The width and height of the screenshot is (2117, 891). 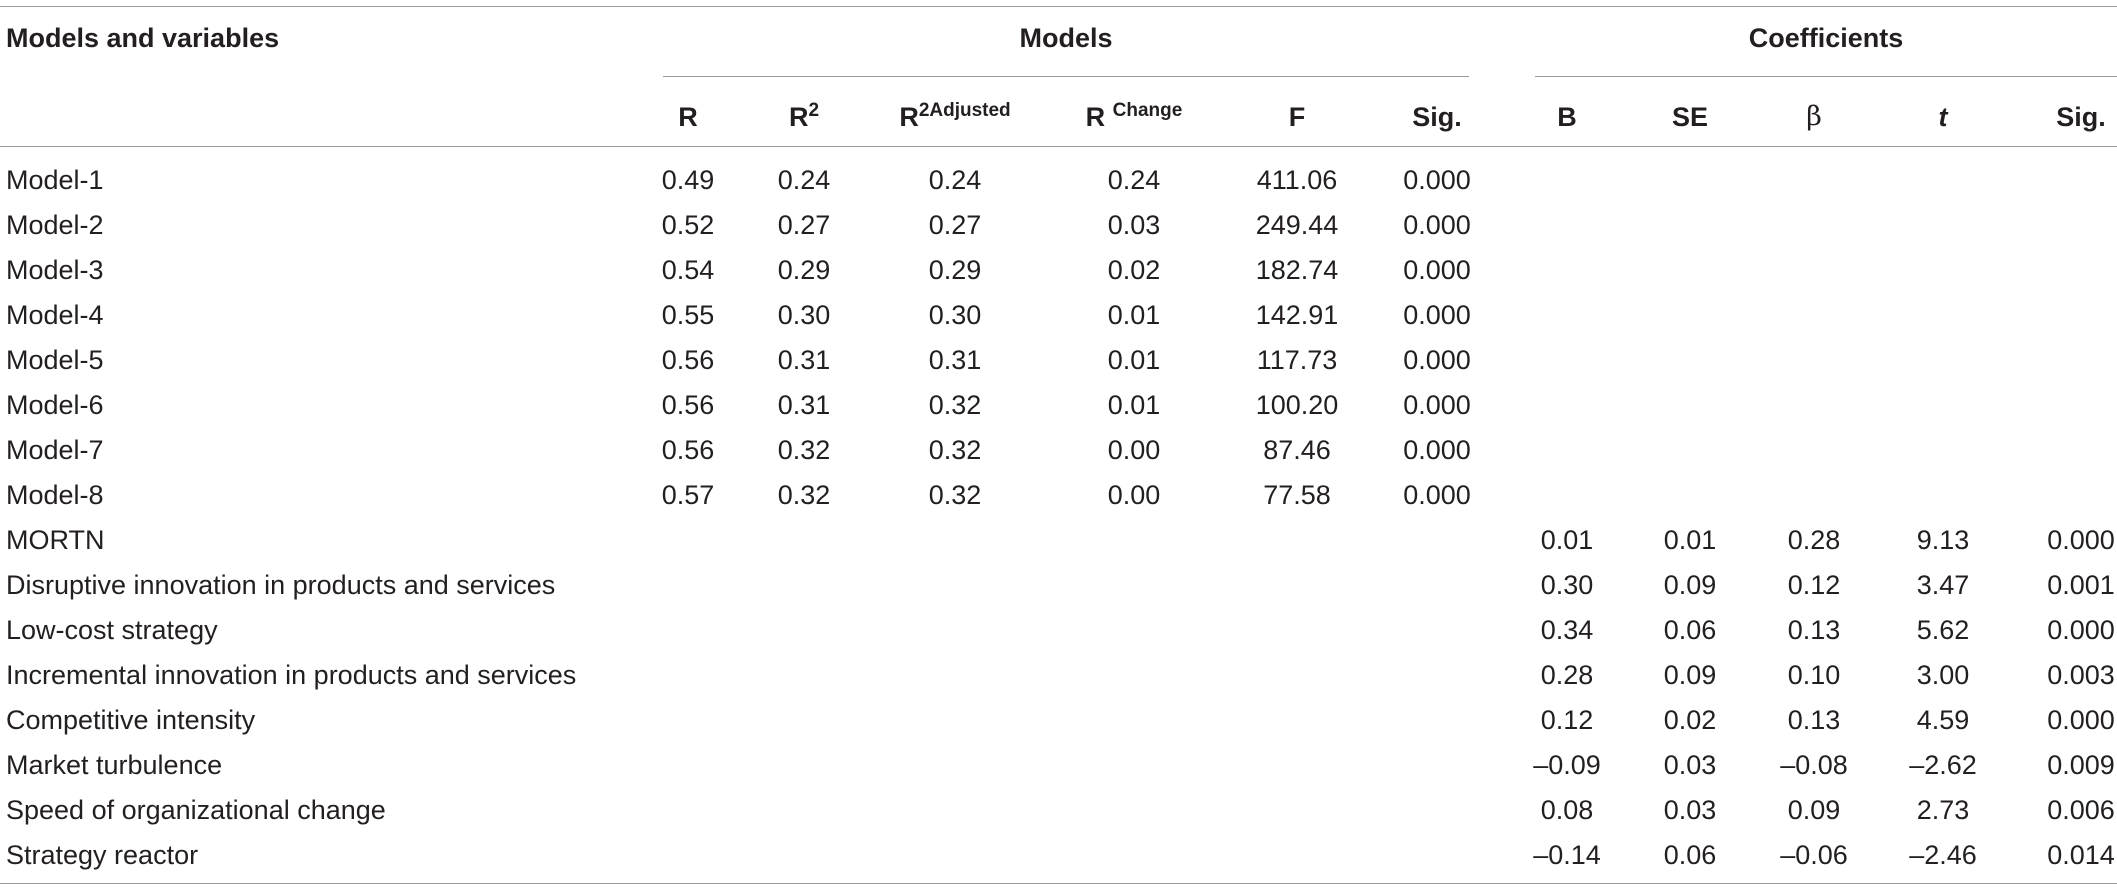 What do you see at coordinates (55, 180) in the screenshot?
I see `model-row-label: Model-1` at bounding box center [55, 180].